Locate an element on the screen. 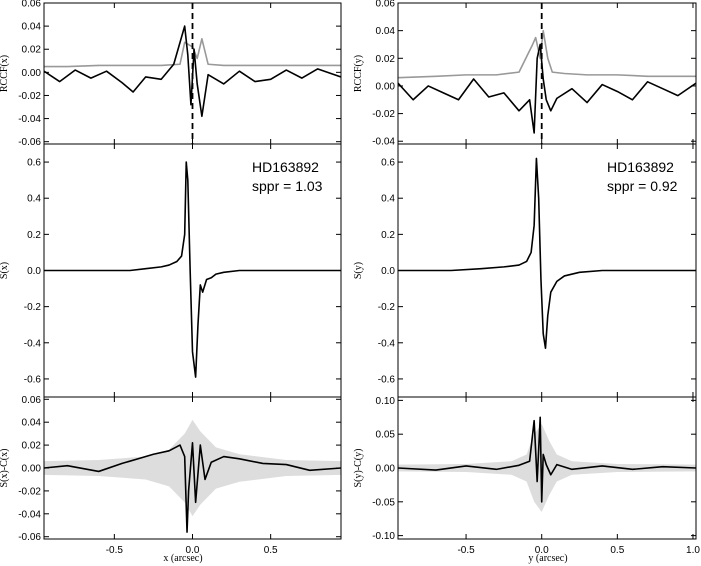 The width and height of the screenshot is (701, 566). s-x-ytick-label-3: 0.0 is located at coordinates (34, 271).